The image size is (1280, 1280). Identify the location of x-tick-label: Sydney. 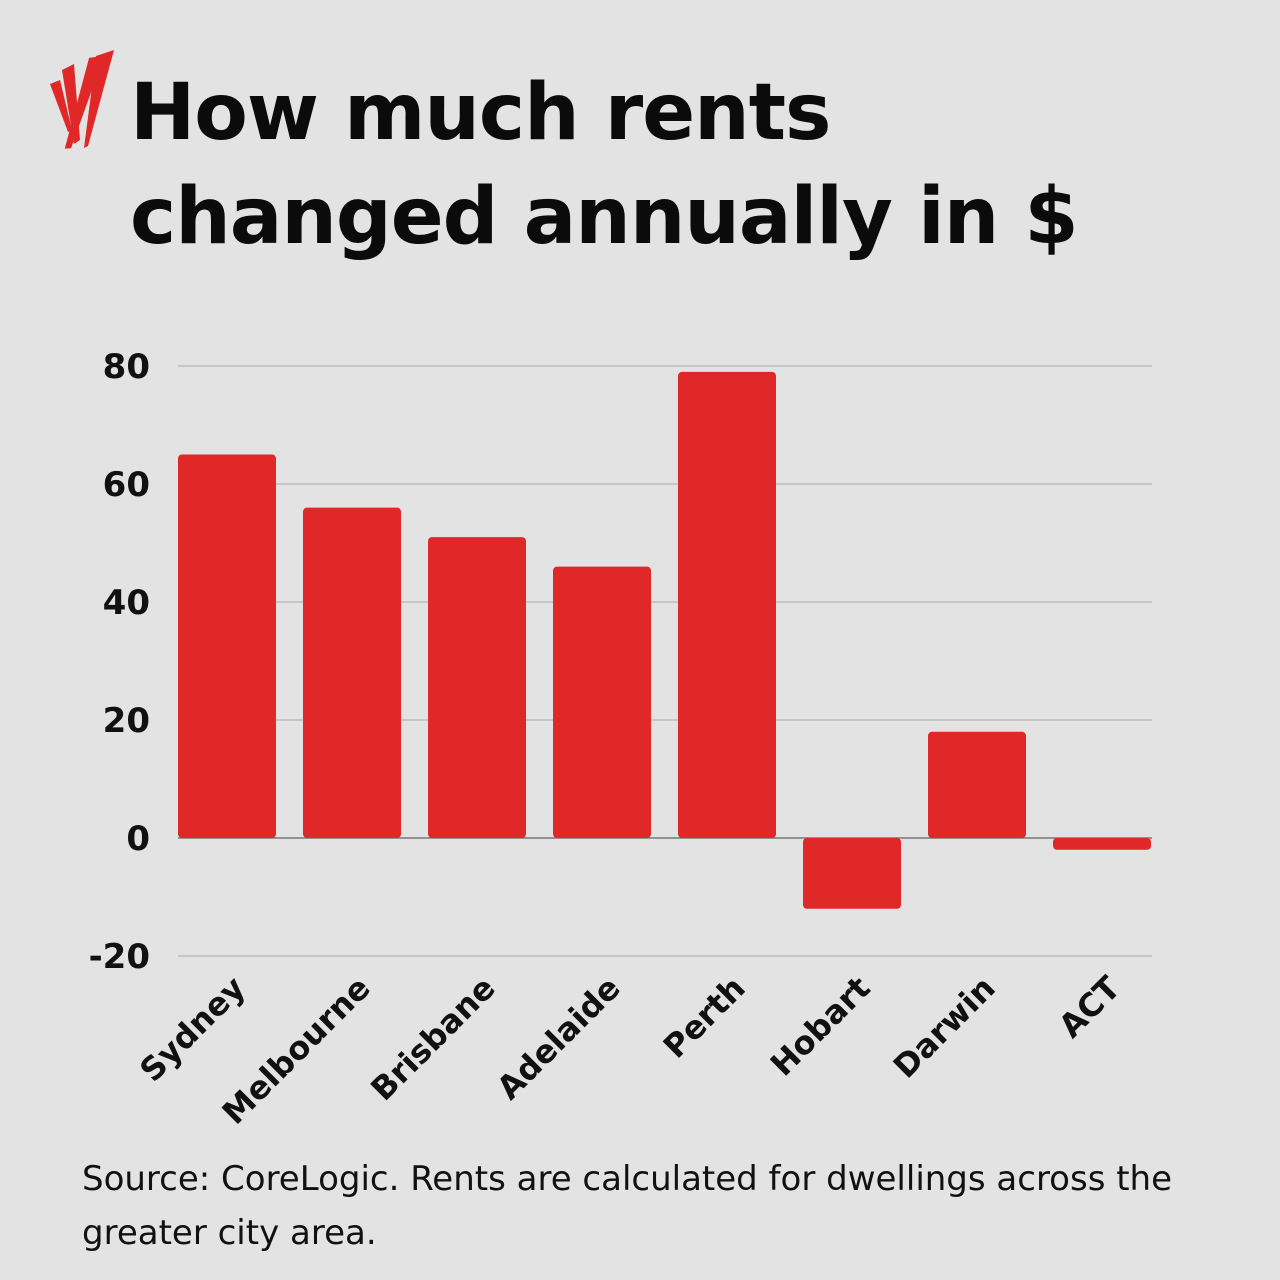
(192, 1029).